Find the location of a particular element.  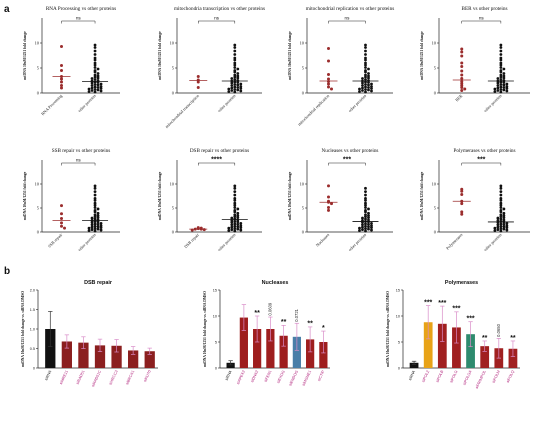

scatter-title: SSB repair vs other proteins is located at coordinates (81, 151).